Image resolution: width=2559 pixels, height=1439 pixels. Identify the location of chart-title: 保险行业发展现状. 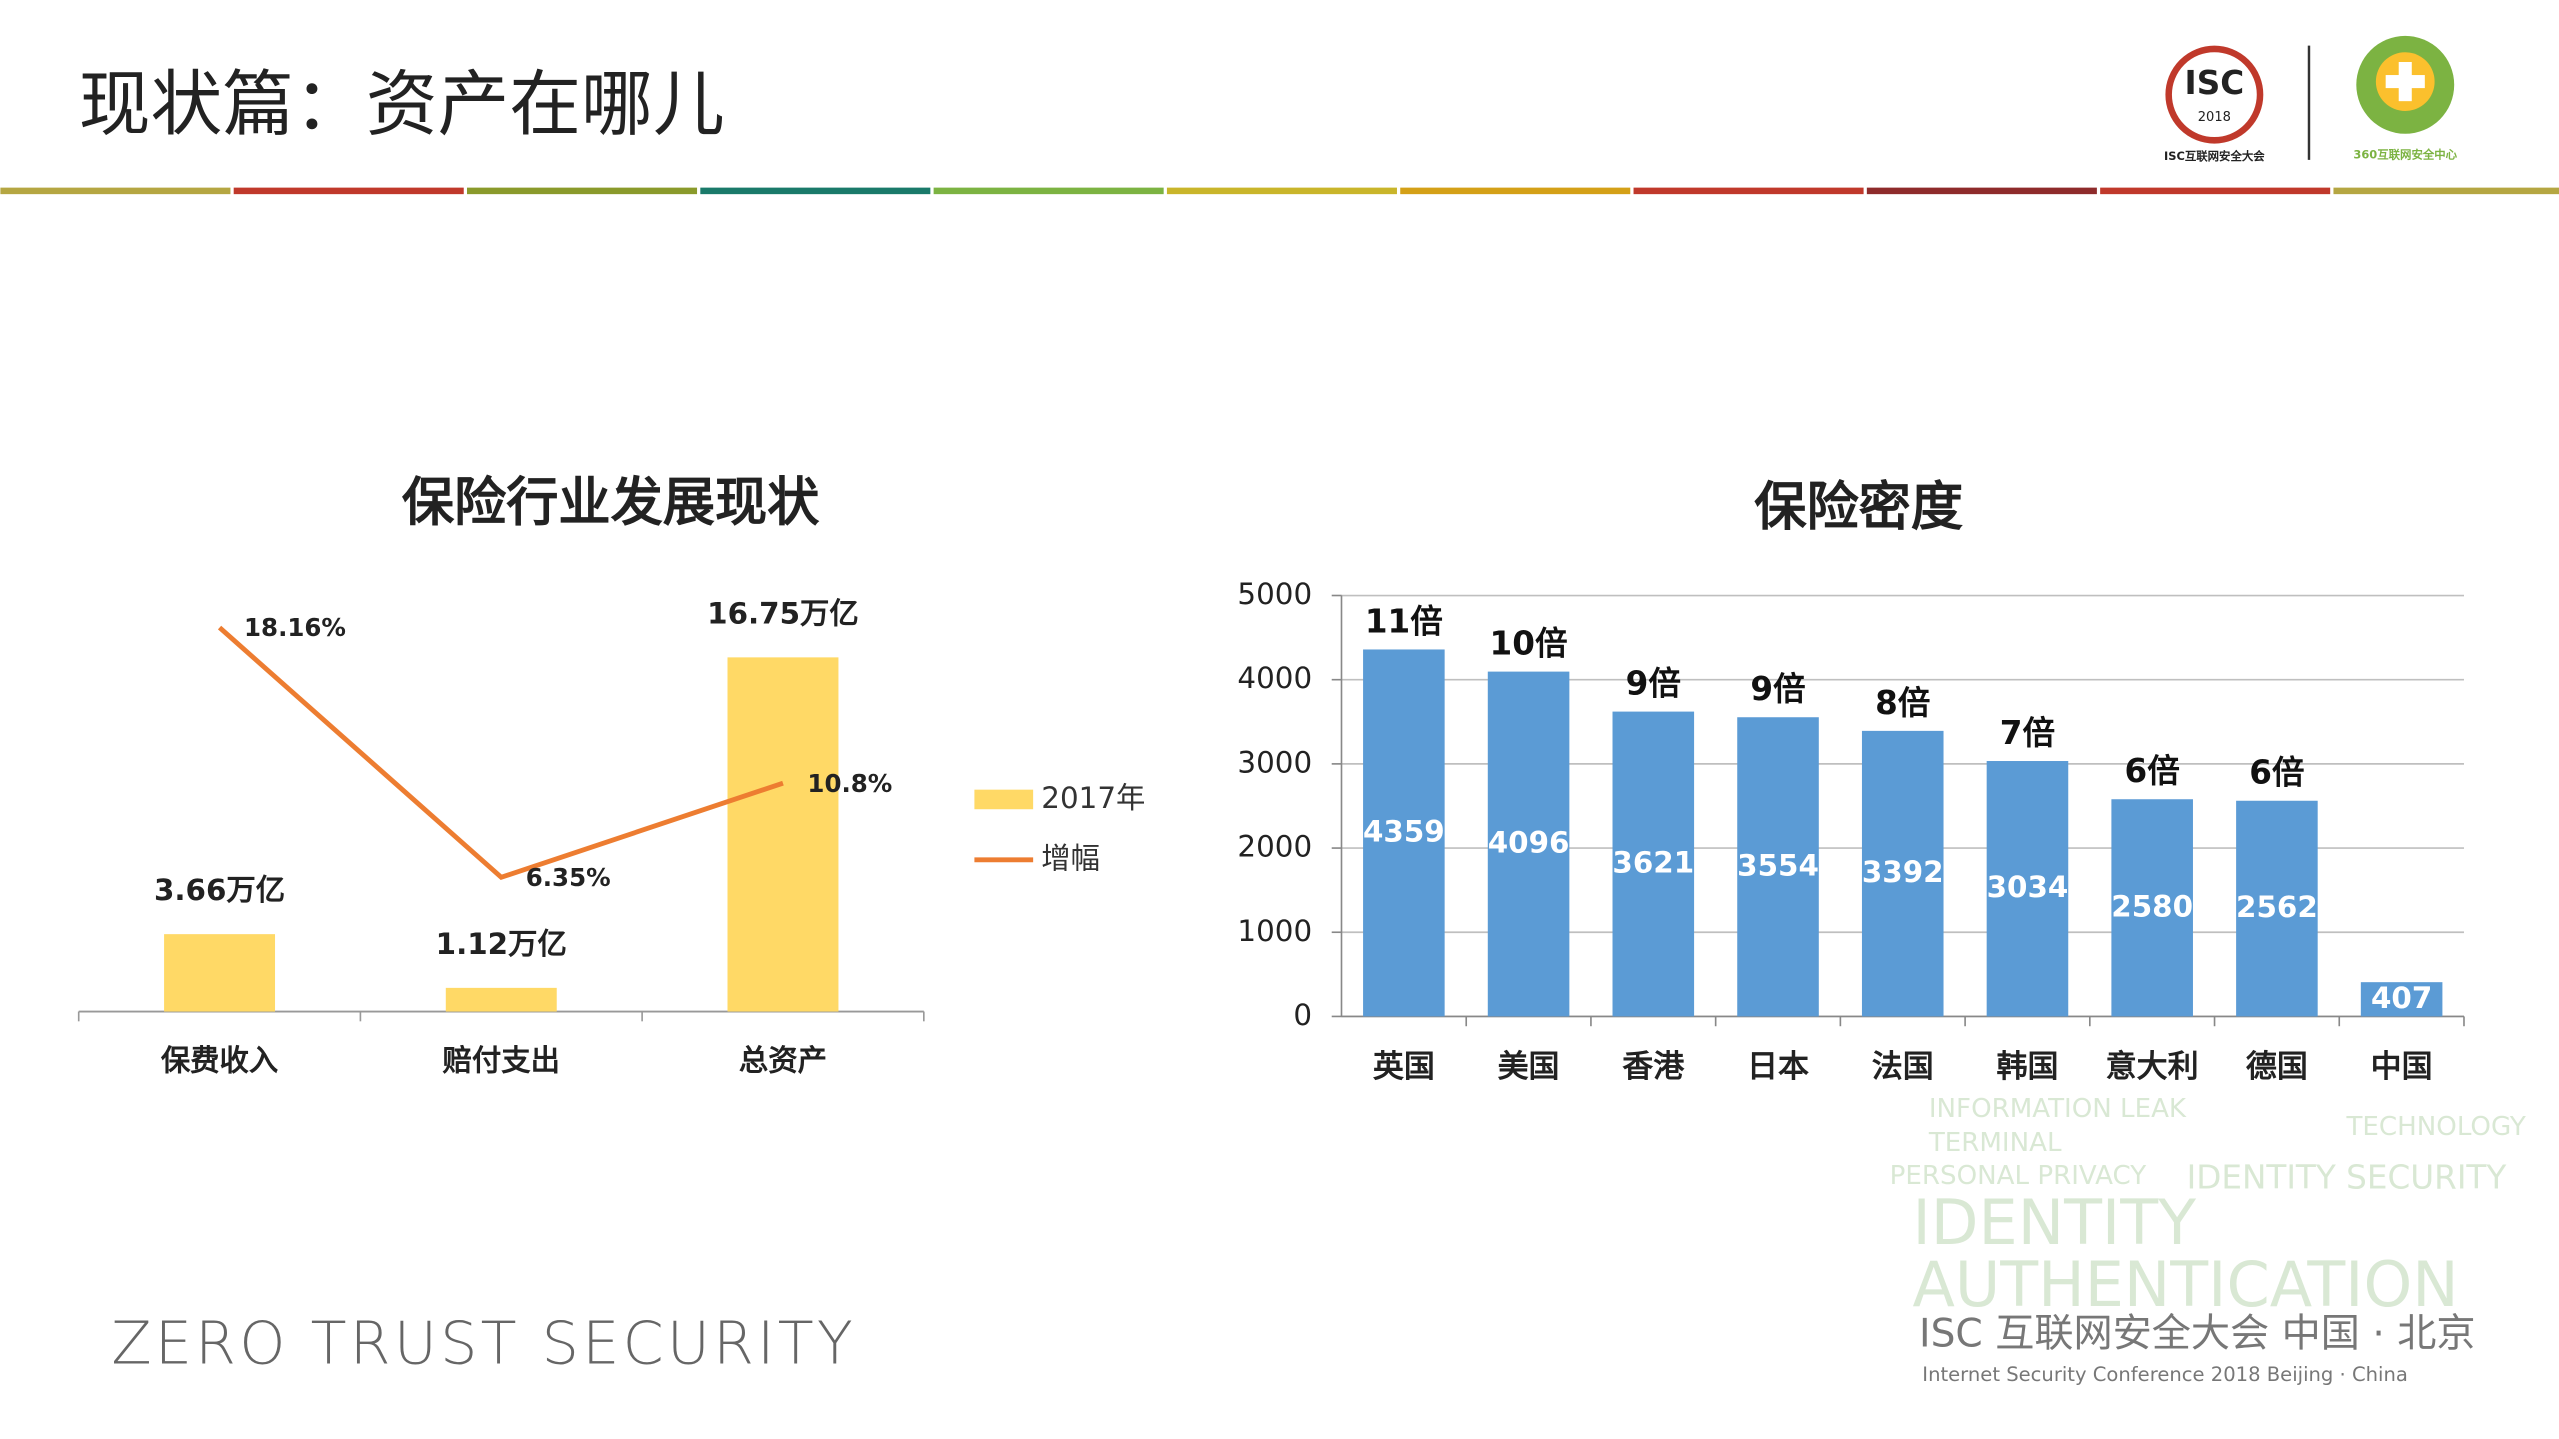
(611, 503).